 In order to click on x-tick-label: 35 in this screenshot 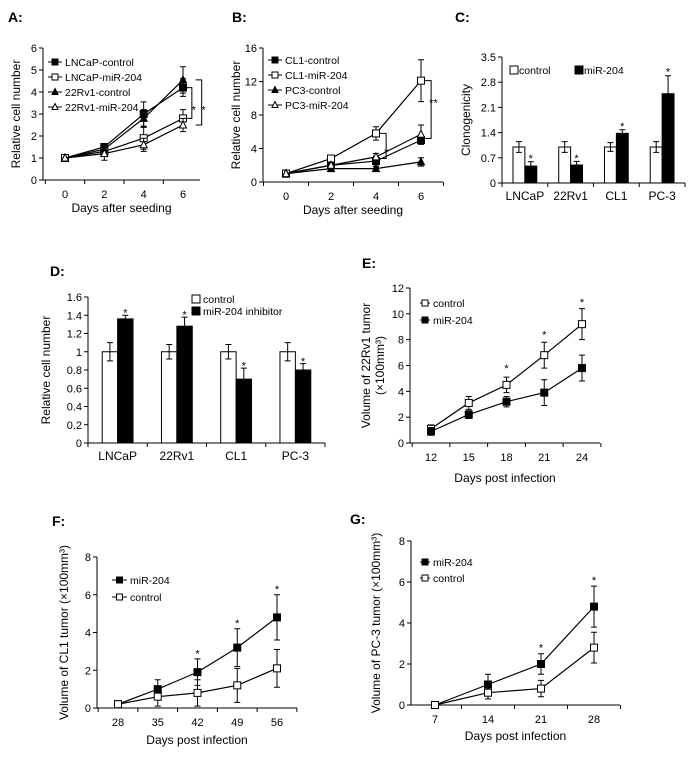, I will do `click(158, 723)`.